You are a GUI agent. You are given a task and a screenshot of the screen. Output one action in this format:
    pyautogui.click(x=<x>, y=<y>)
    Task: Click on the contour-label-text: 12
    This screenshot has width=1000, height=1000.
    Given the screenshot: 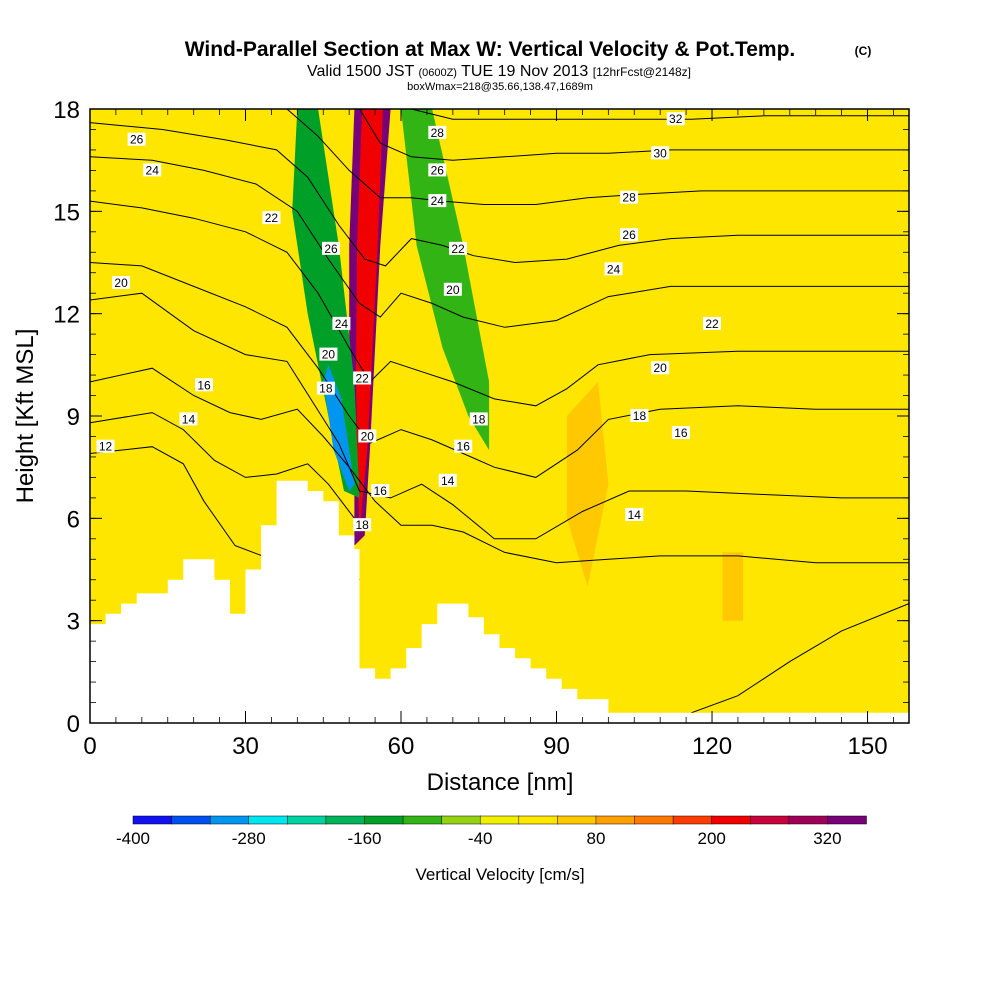 What is the action you would take?
    pyautogui.click(x=106, y=447)
    